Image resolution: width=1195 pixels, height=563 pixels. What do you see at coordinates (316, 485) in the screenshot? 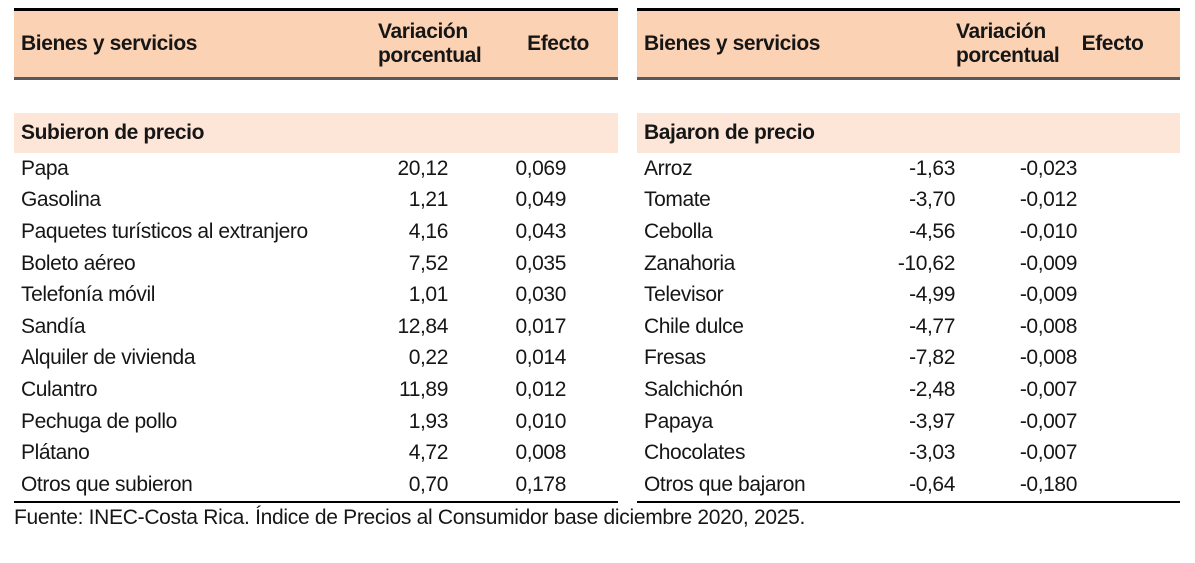
I see `table-row: Otros que subieron 0,70 0,178` at bounding box center [316, 485].